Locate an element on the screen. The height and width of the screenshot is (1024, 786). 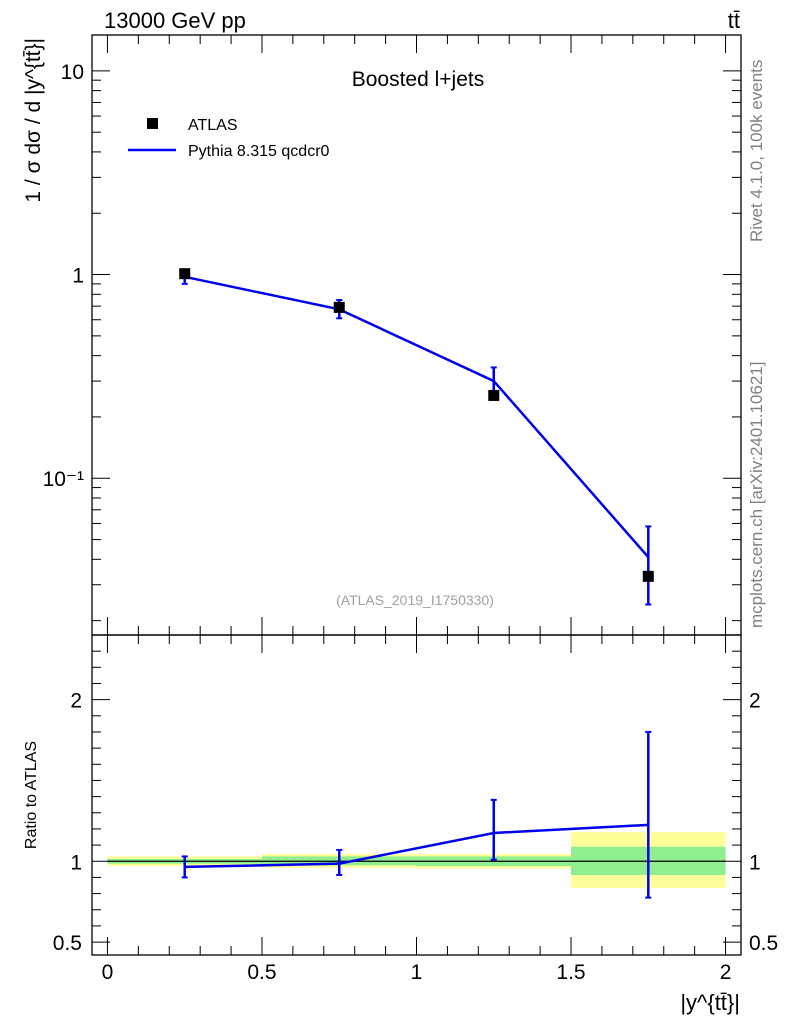
ratio-ytick-label-left: 1 is located at coordinates (76, 862).